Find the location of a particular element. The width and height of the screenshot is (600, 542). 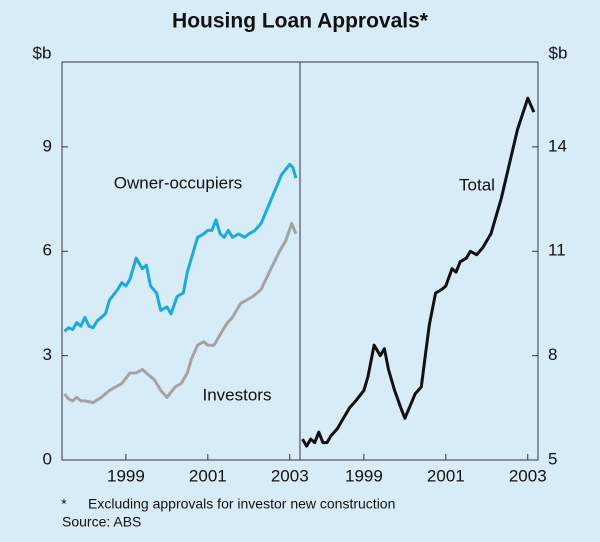

y-tick-label: 14 is located at coordinates (557, 145).